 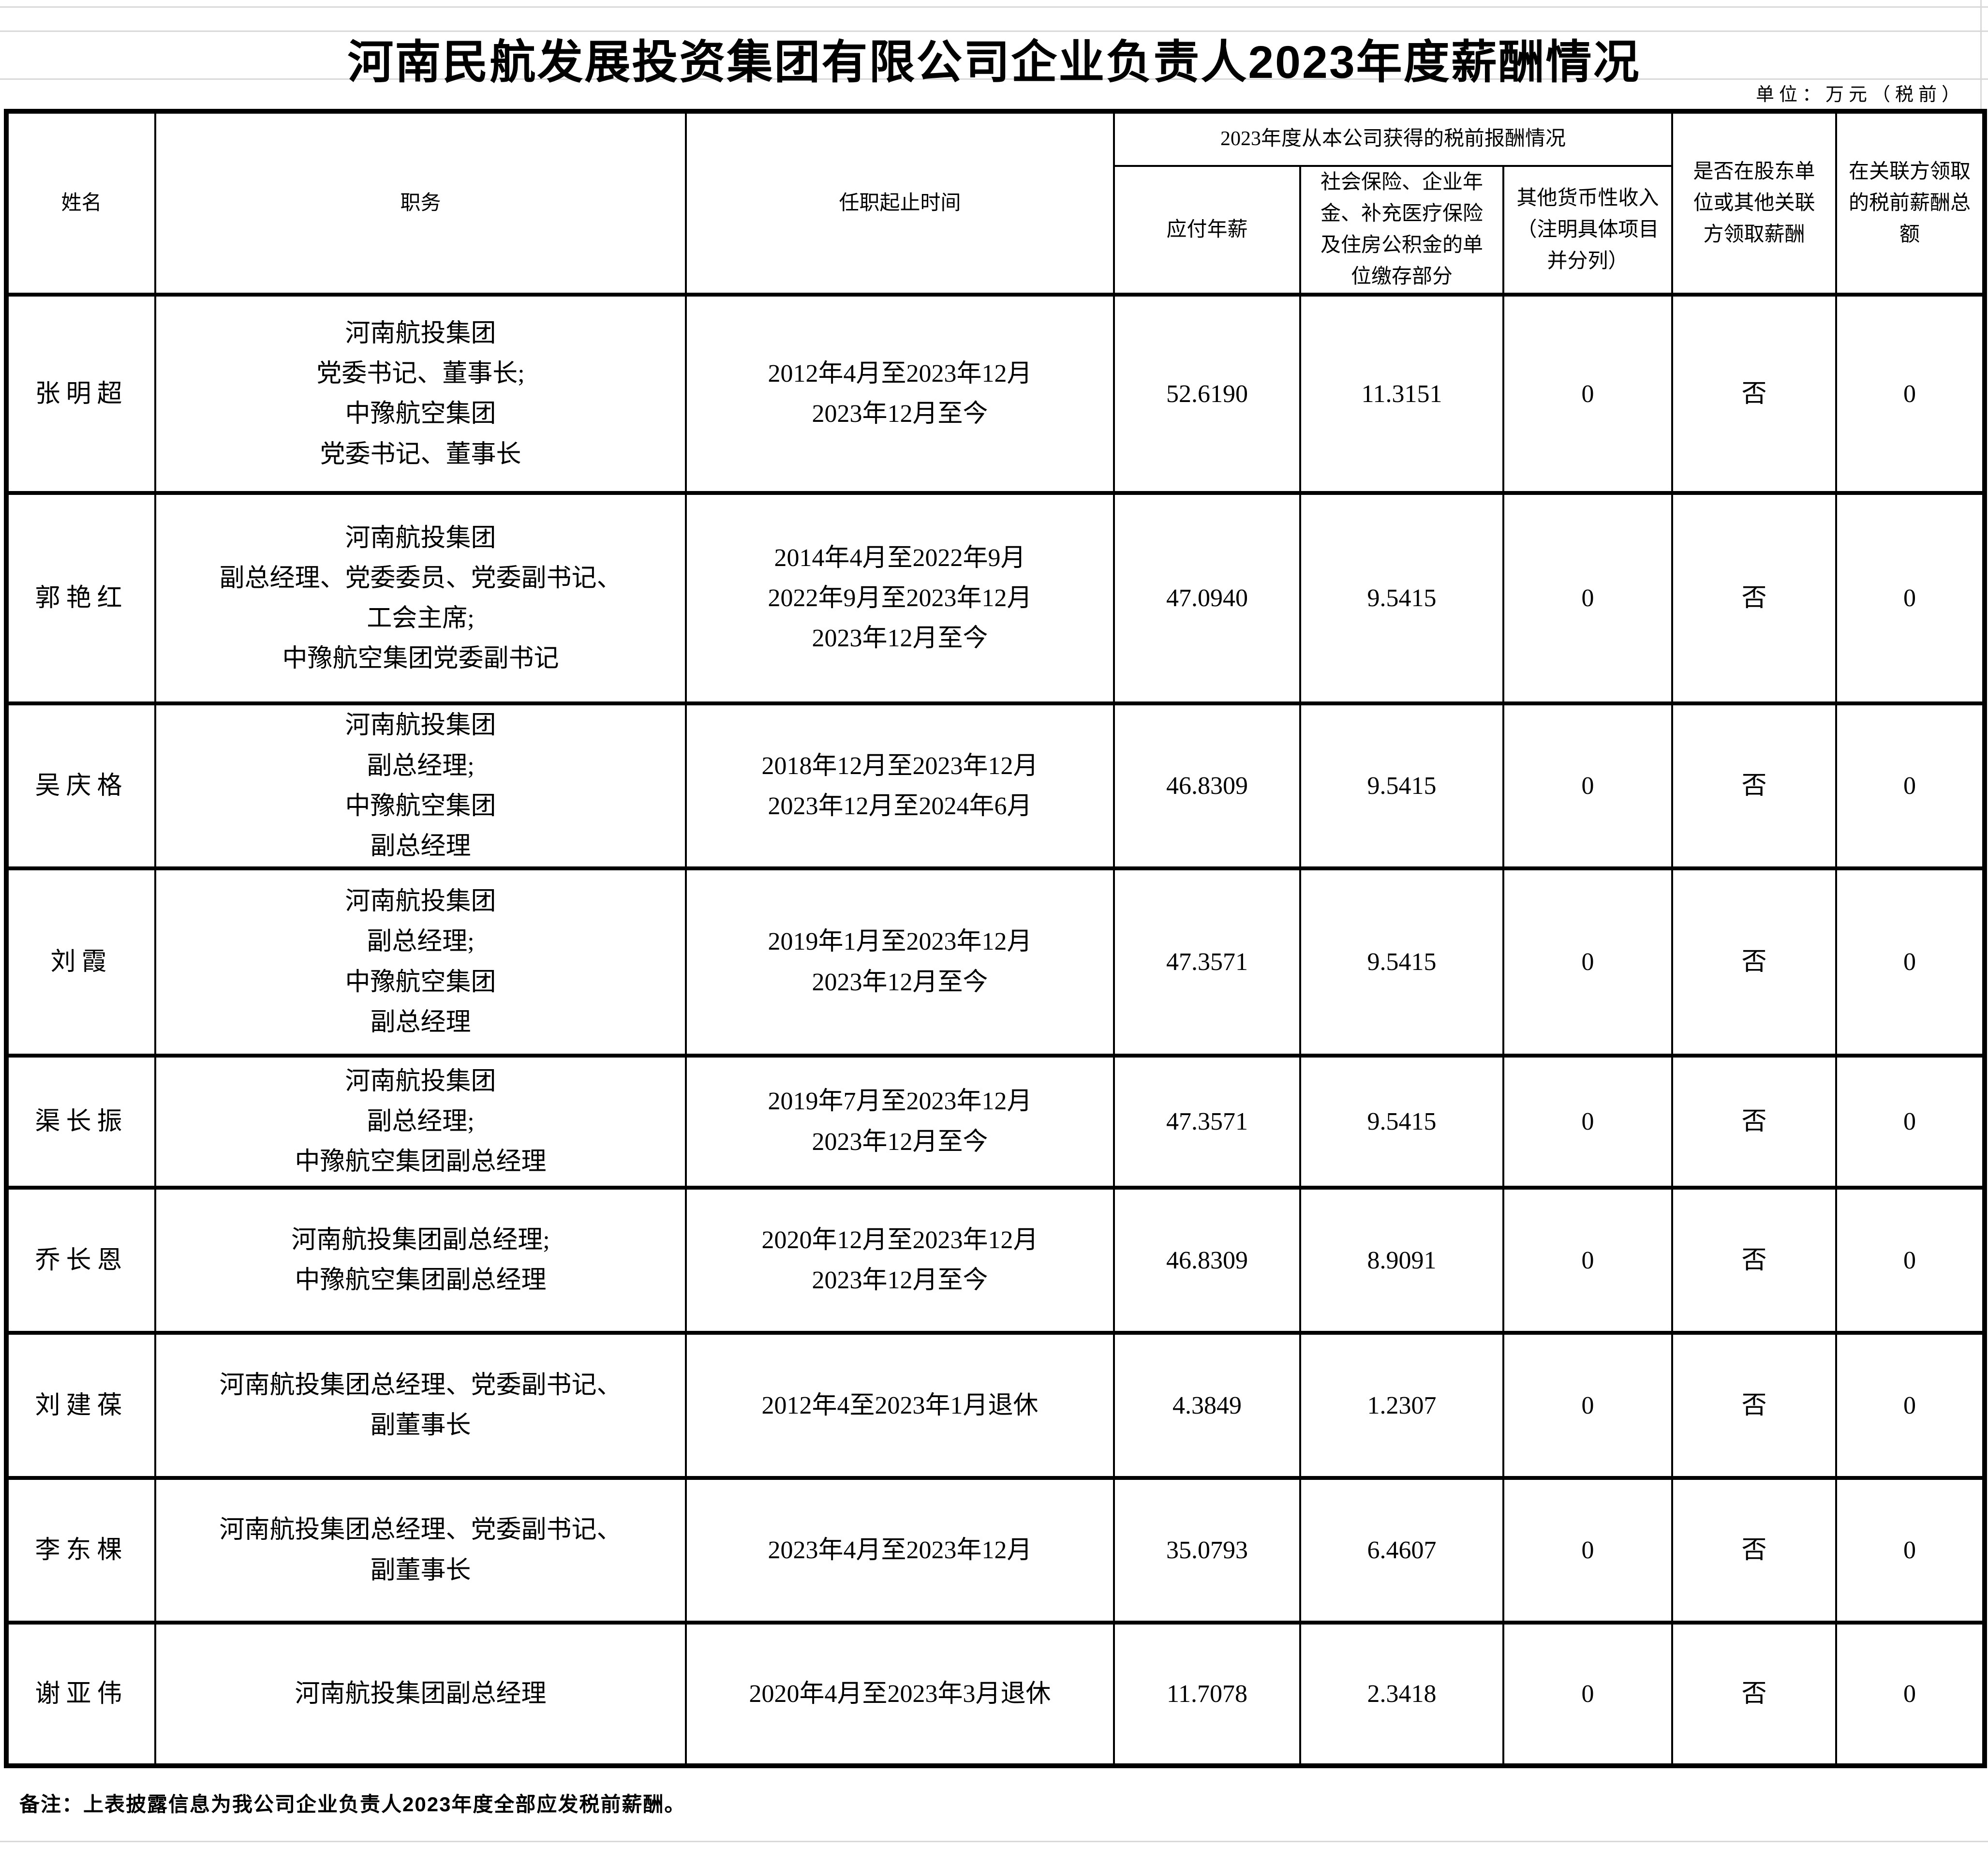 I want to click on insurance-cell: 6.4607, so click(x=1401, y=1550).